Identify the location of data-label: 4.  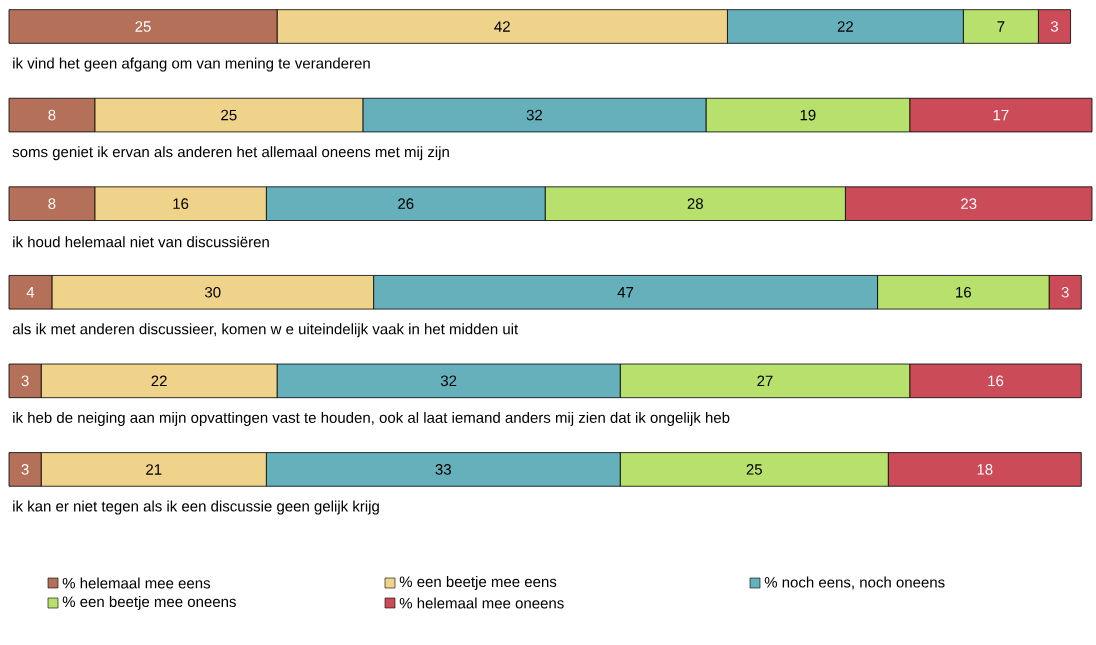
(30, 292).